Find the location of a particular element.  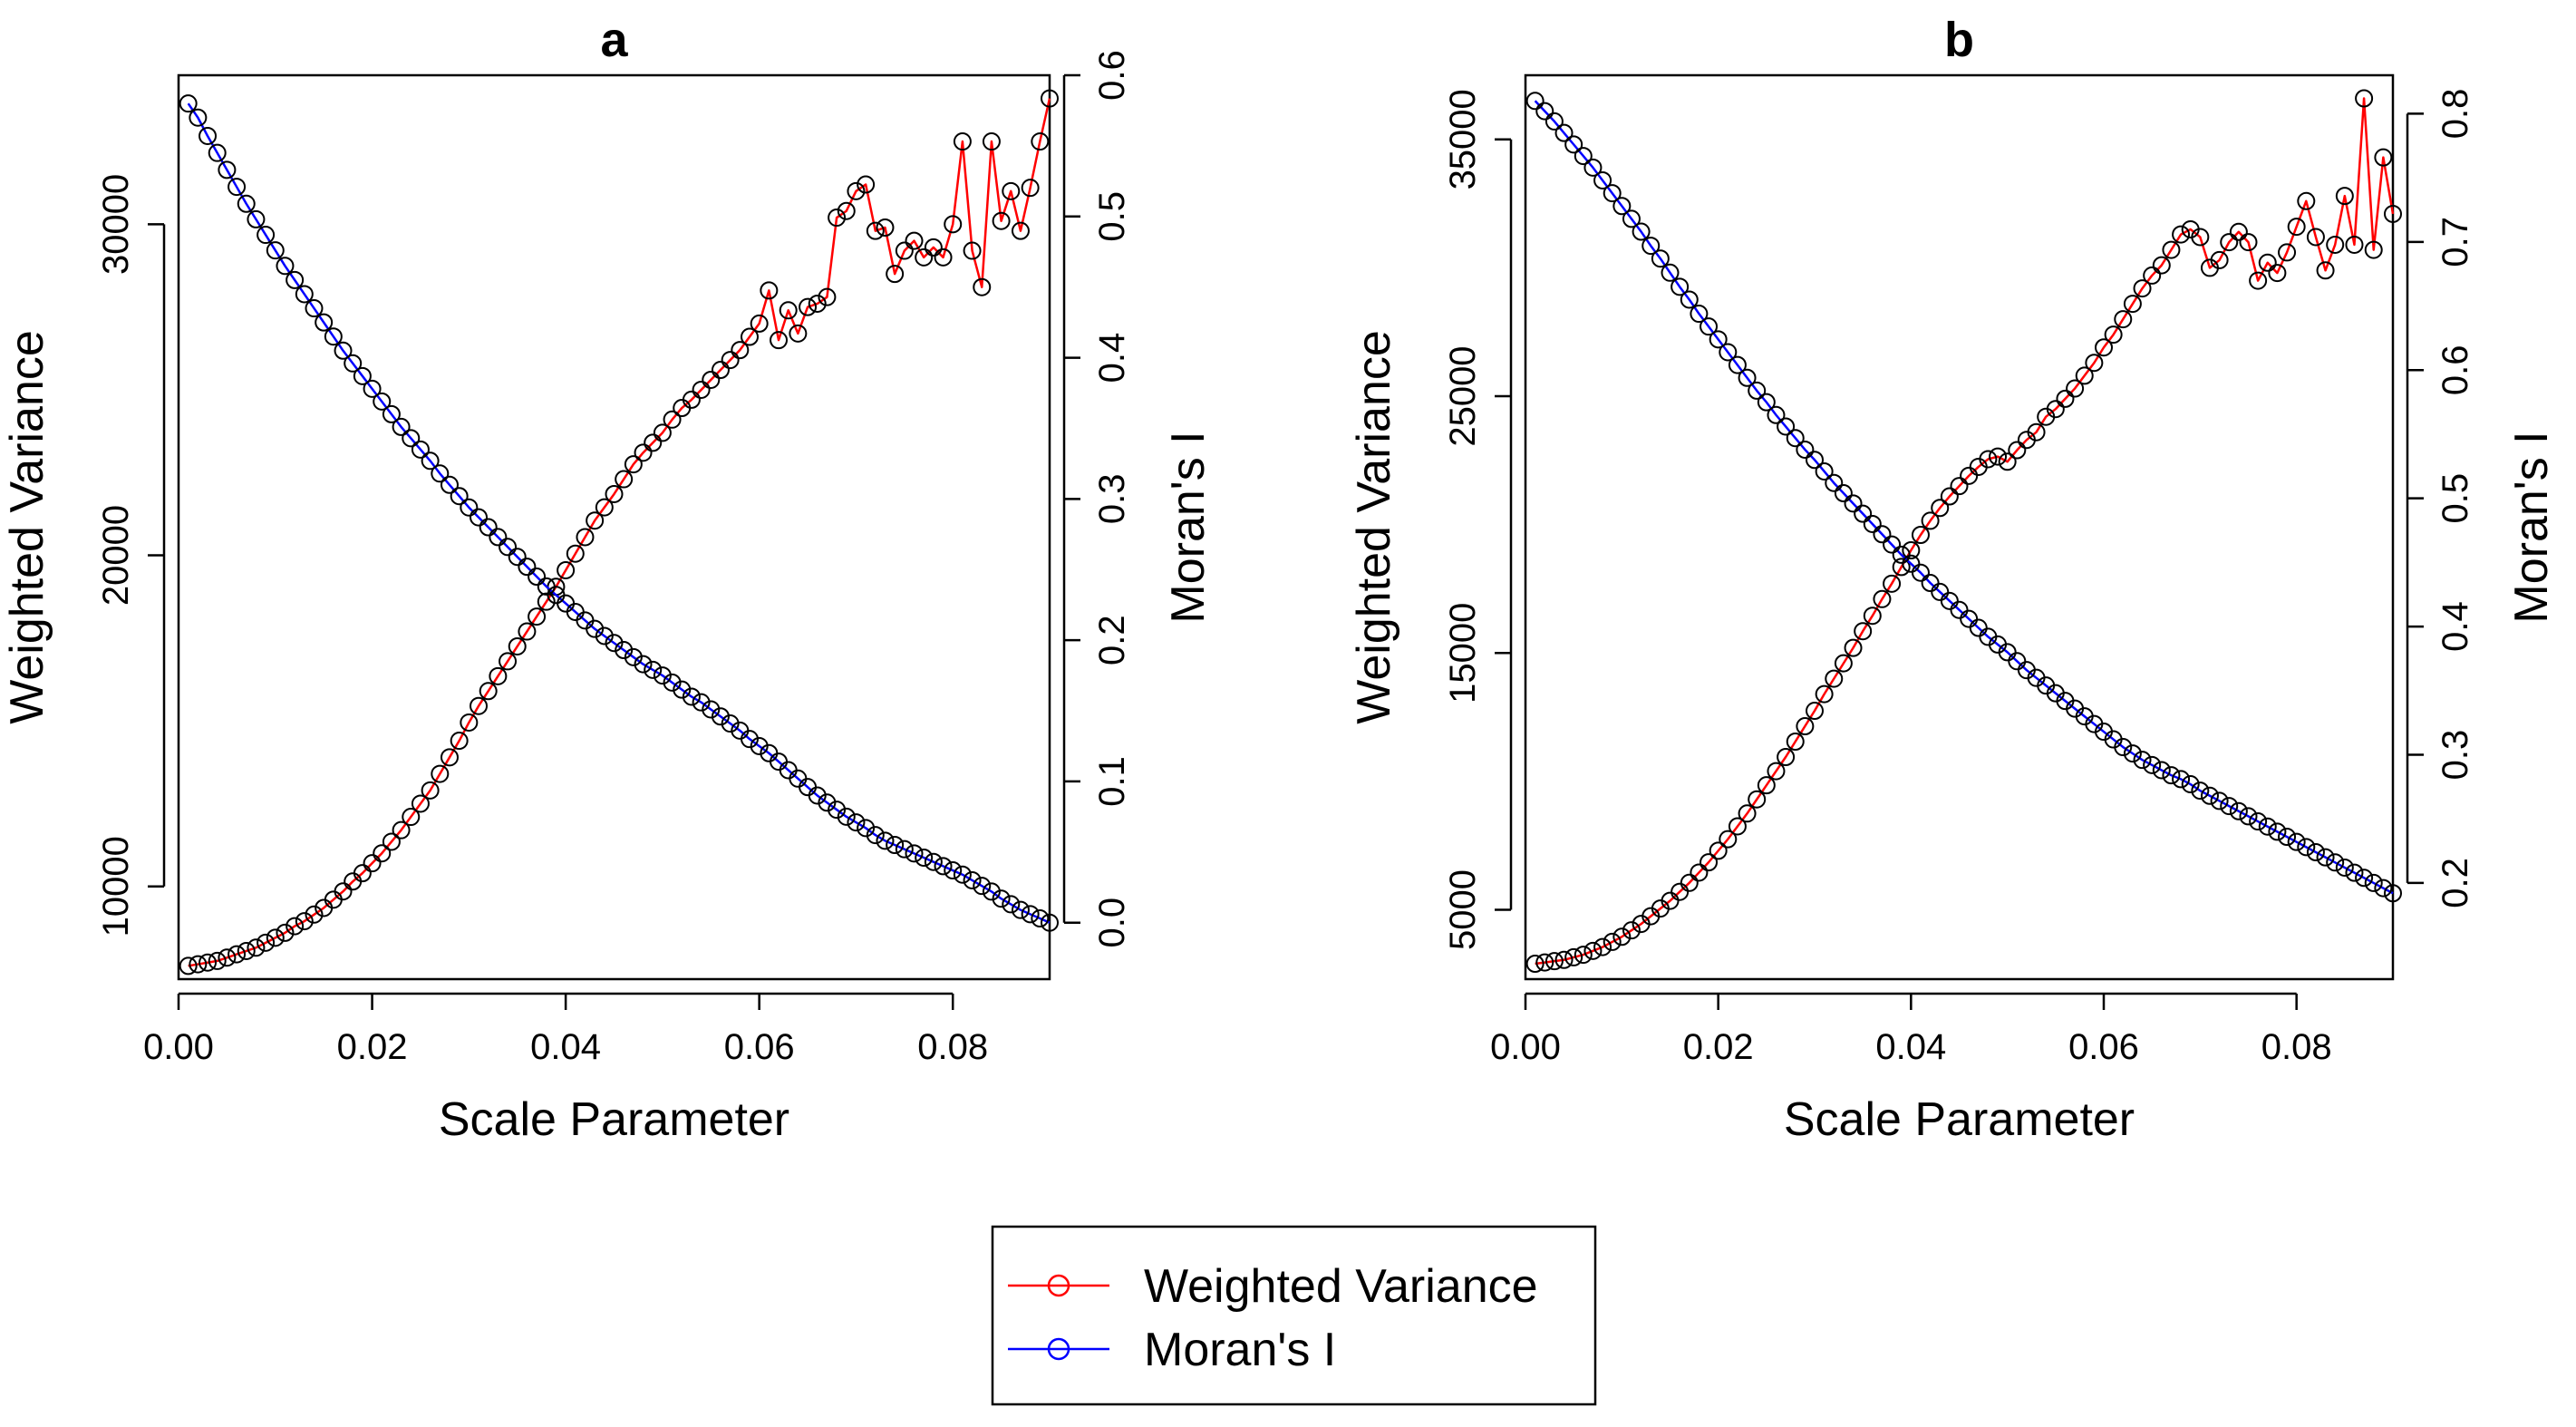

x-tick-label: 0.08 is located at coordinates (2296, 1047).